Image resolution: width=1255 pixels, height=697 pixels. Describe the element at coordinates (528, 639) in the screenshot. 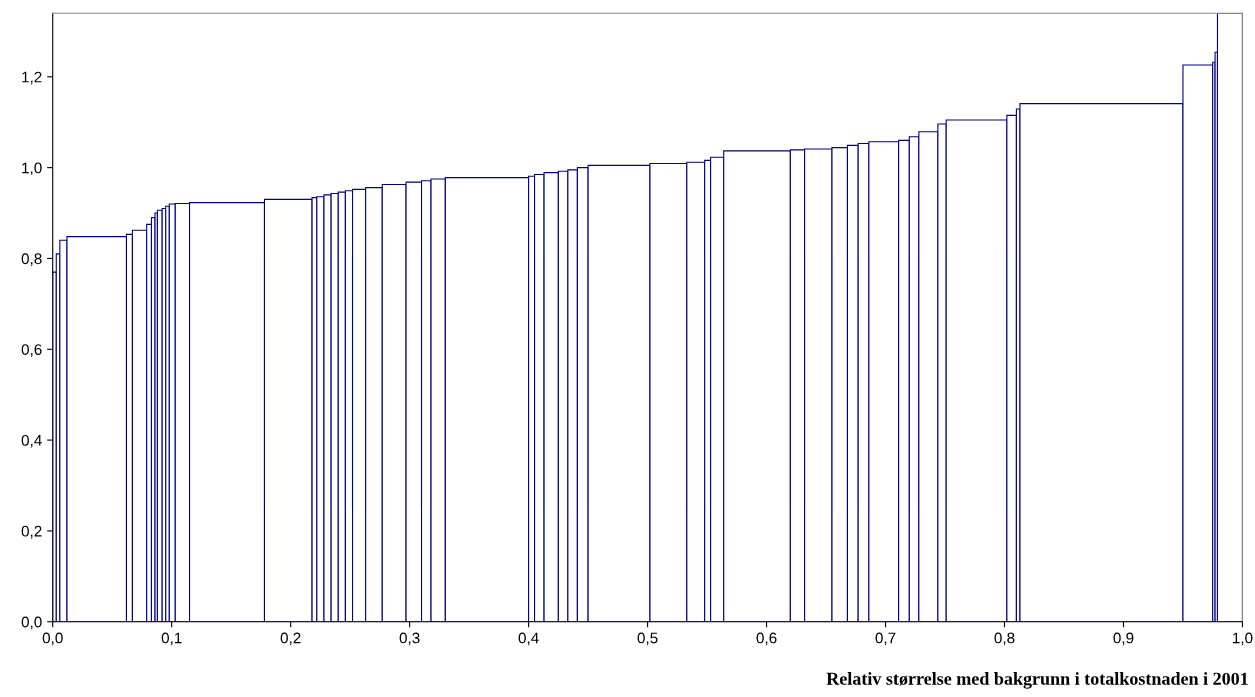

I see `x-tick-label: 0,4` at that location.